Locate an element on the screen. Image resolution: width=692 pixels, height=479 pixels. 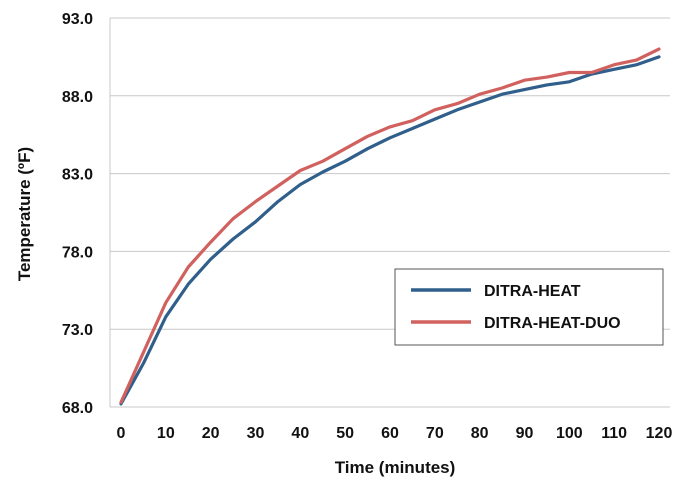
x-axis-ticks: 0 10 20 30 40 50 60 70 80 90 100 110 120 is located at coordinates (395, 433).